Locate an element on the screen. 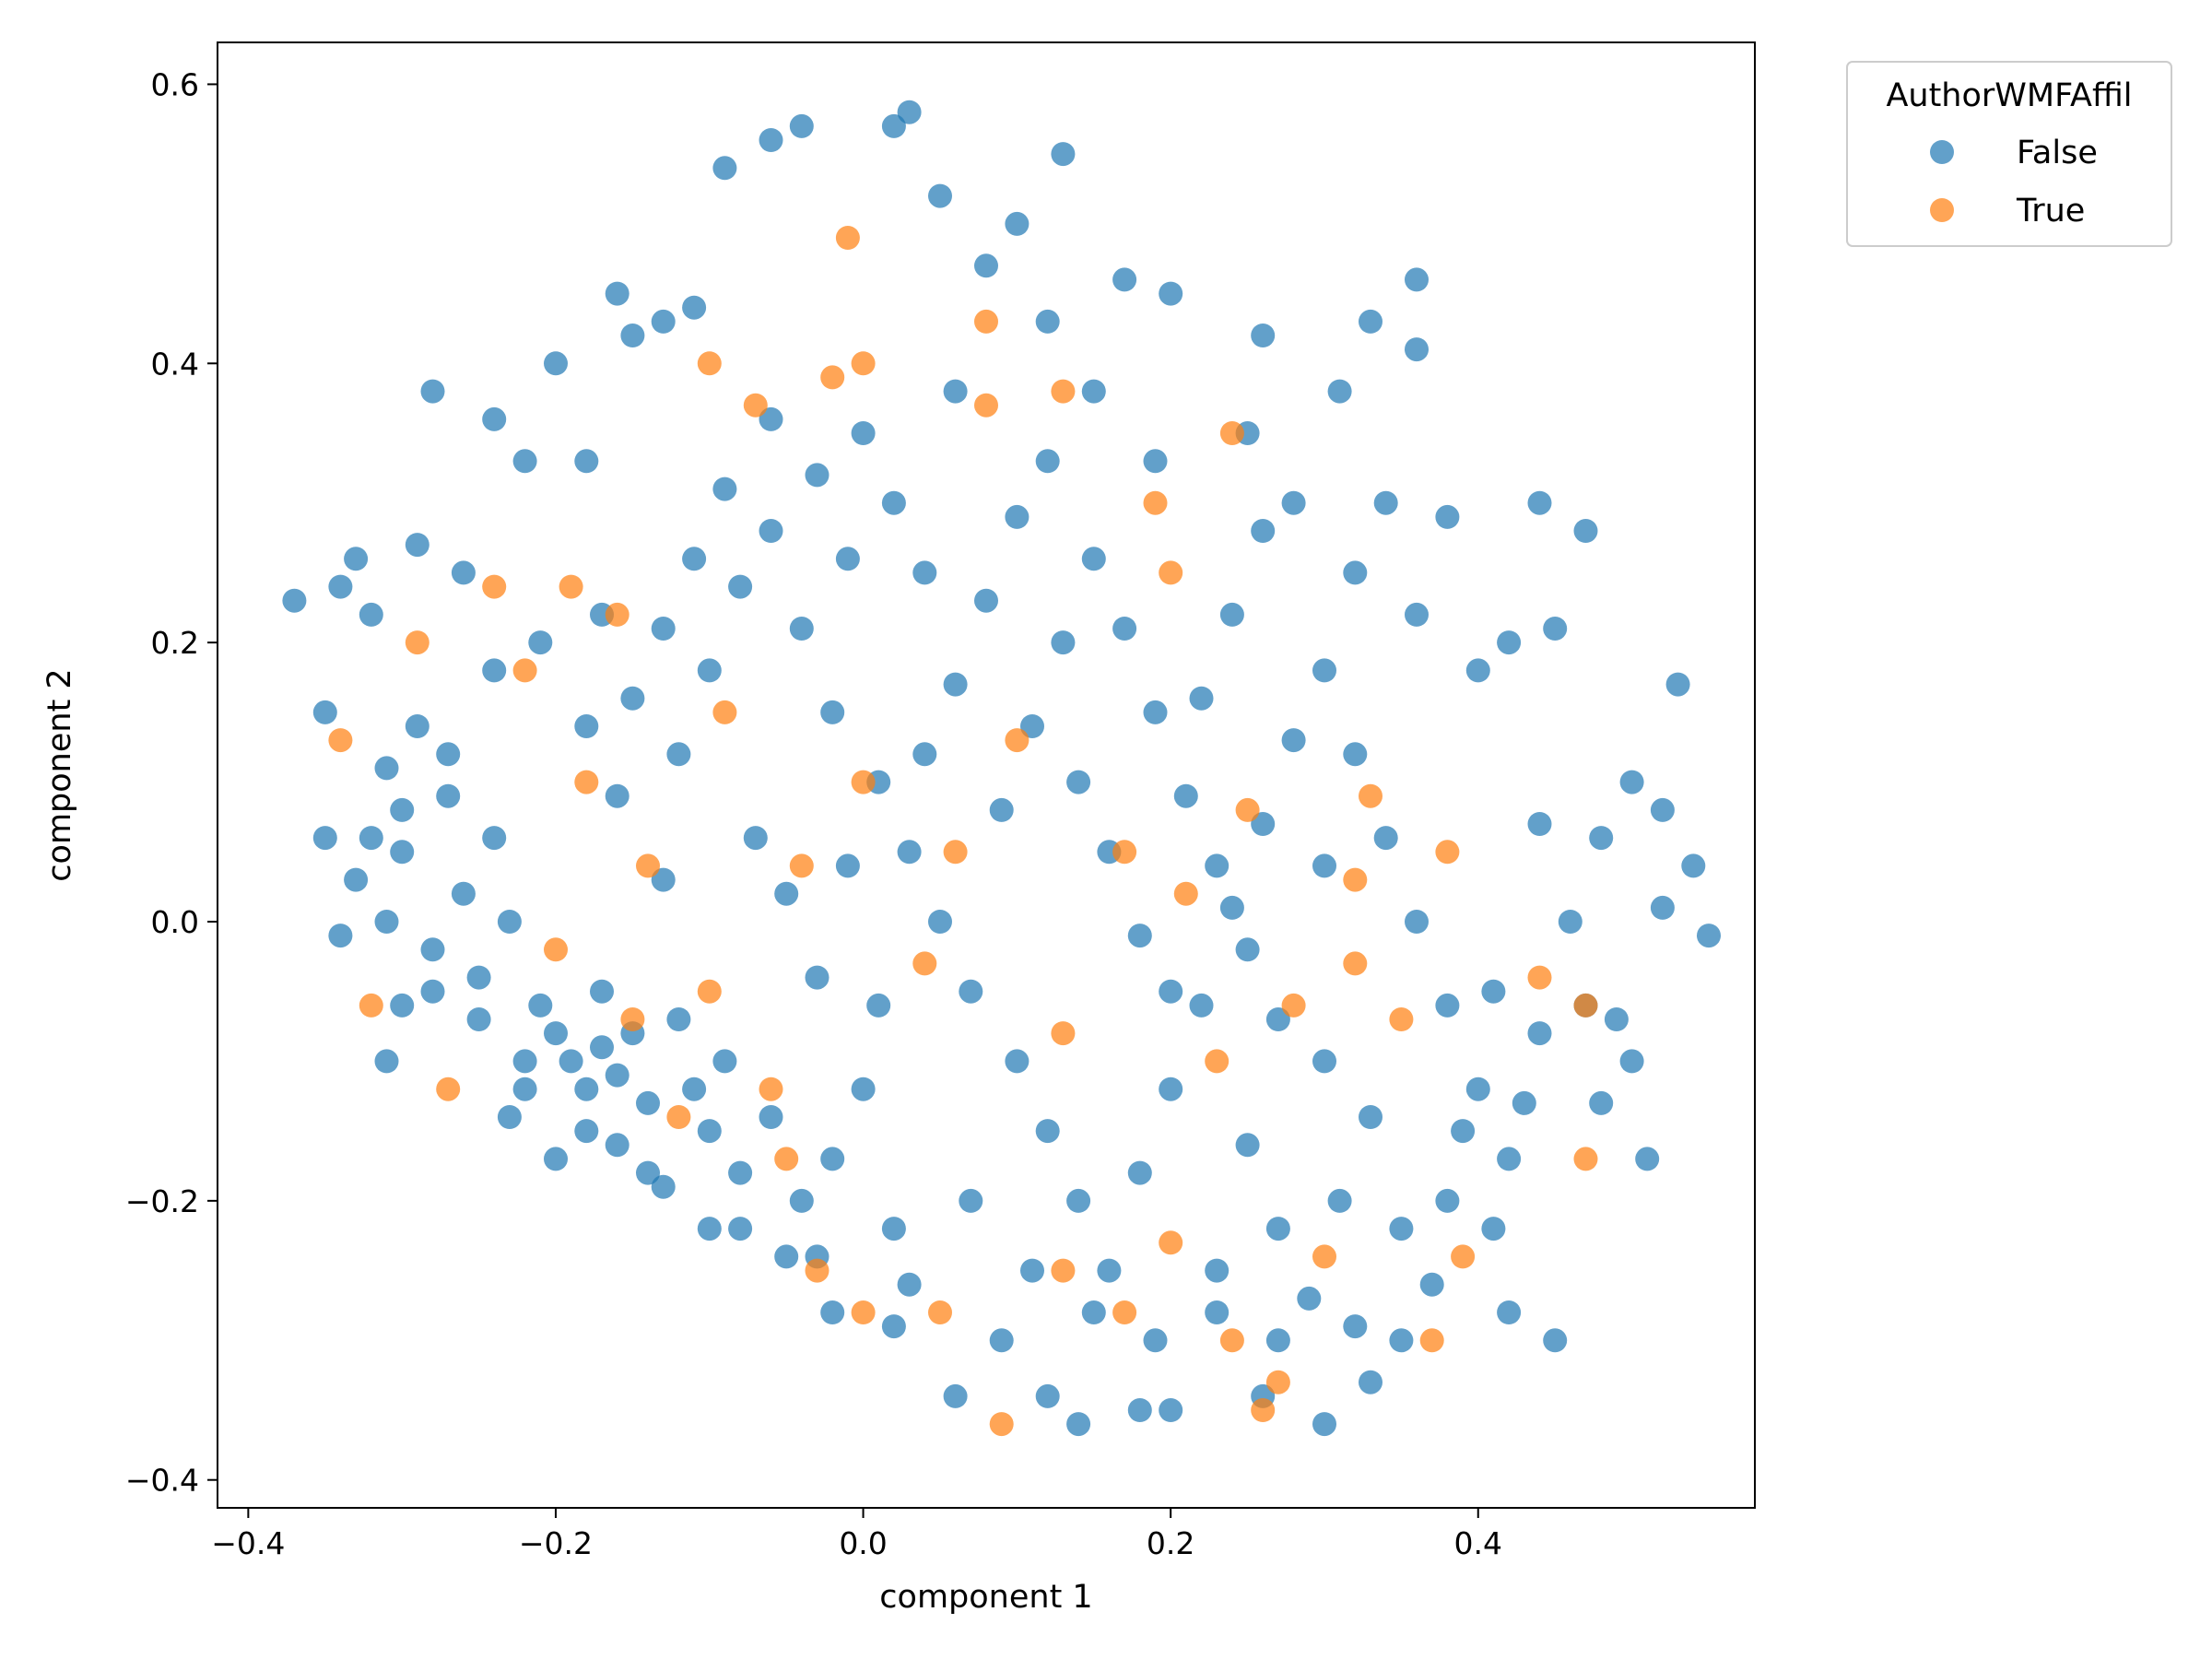 The width and height of the screenshot is (2212, 1659). y-axis-label: component 2 is located at coordinates (59, 774).